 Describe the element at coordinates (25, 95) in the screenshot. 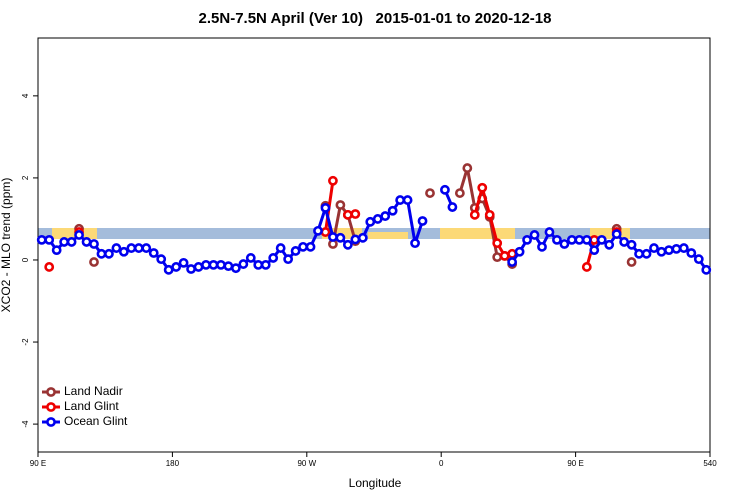

I see `y-tick-label: 4` at that location.